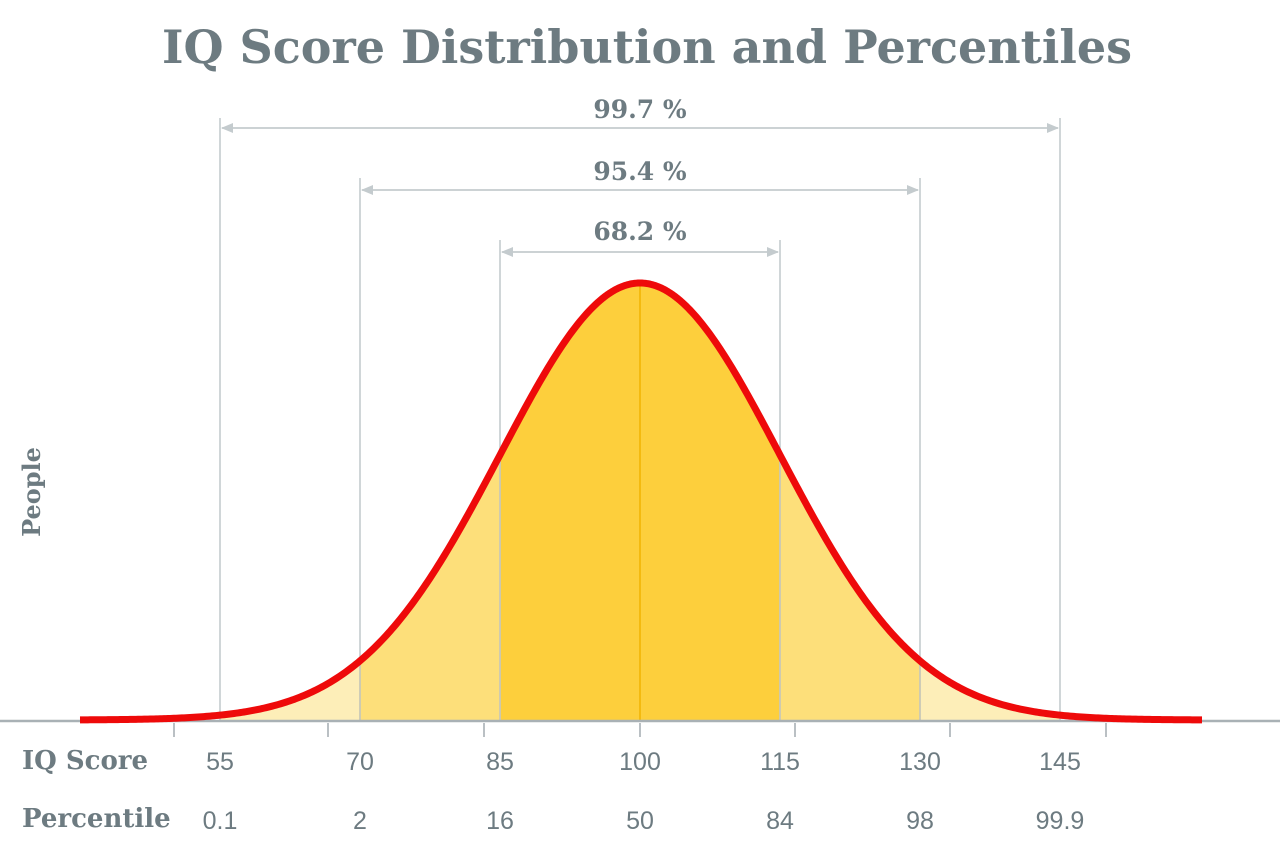  What do you see at coordinates (220, 762) in the screenshot?
I see `iq-score-label-55: 55` at bounding box center [220, 762].